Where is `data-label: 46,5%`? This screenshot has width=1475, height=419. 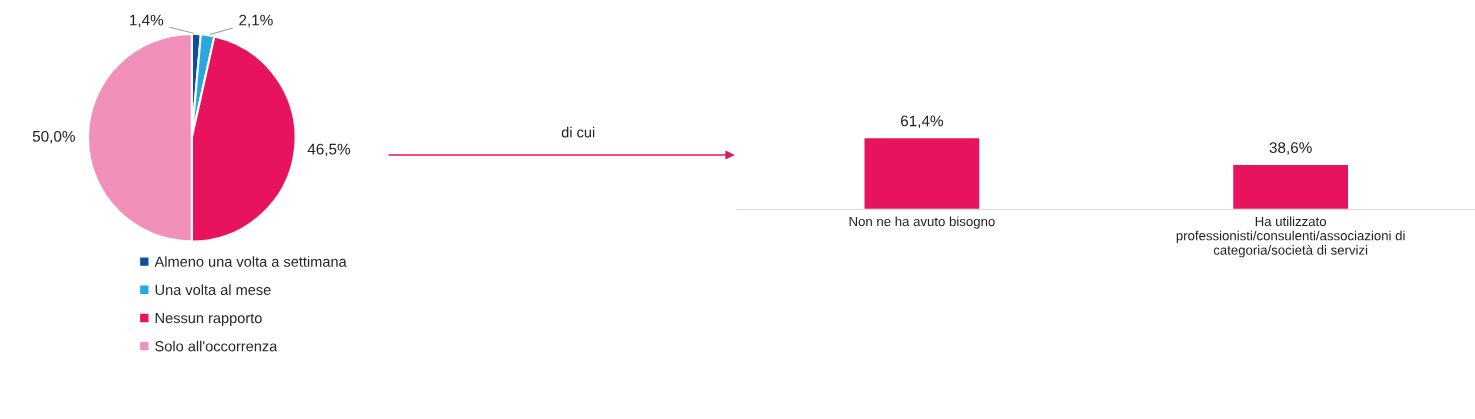
data-label: 46,5% is located at coordinates (329, 150).